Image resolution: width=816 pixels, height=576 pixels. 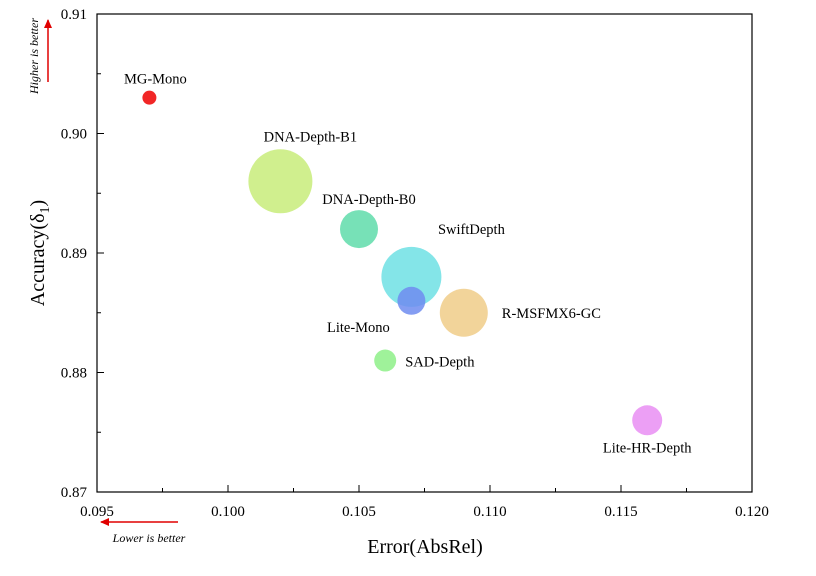 I want to click on point-label: Lite-Mono, so click(x=358, y=328).